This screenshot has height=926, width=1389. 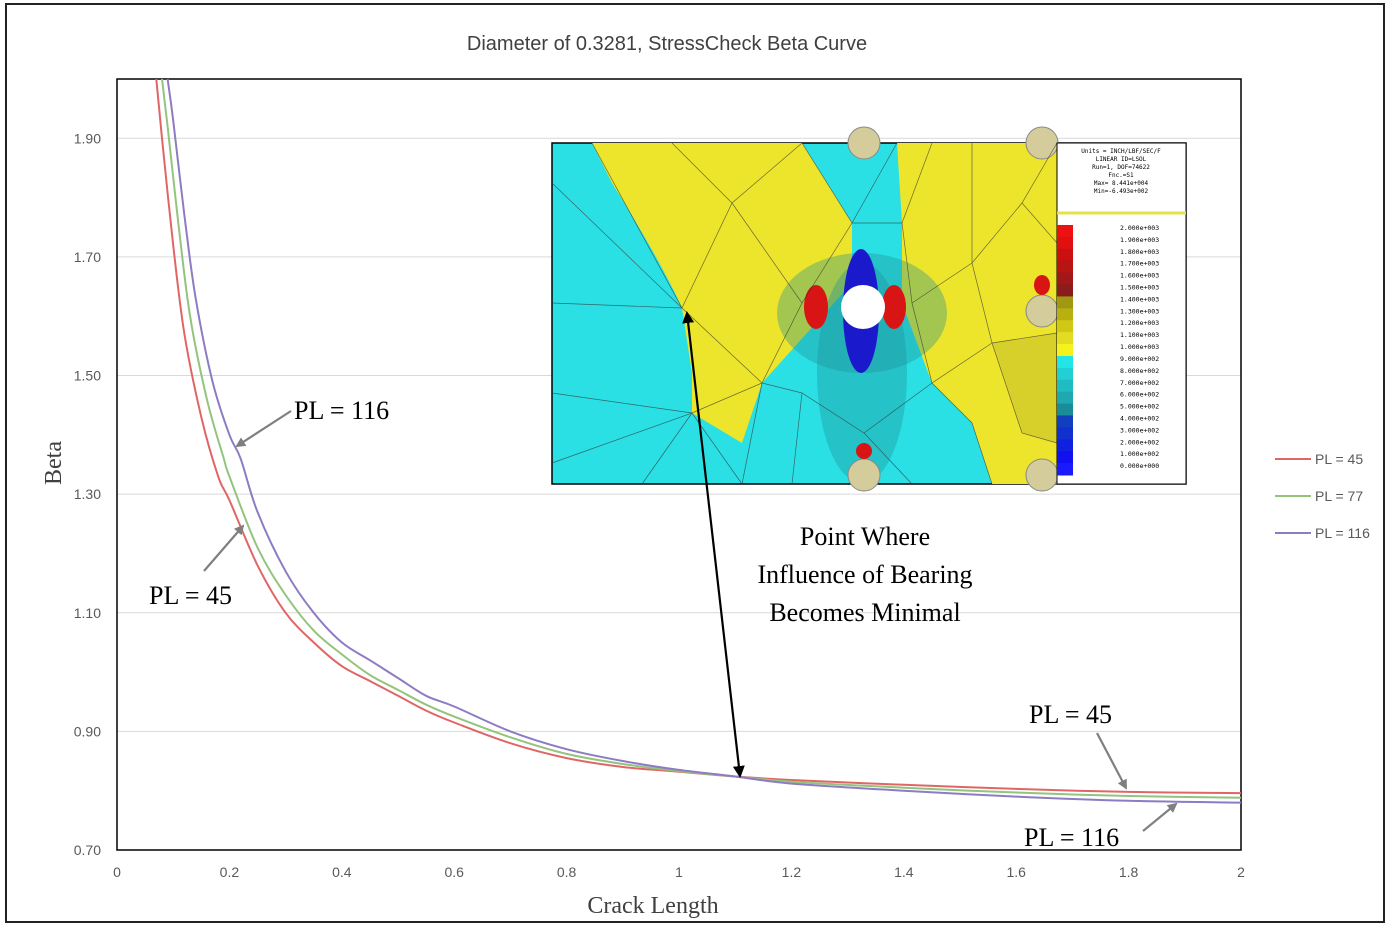 What do you see at coordinates (1139, 347) in the screenshot?
I see `fea-scale-value: 1.000e+003` at bounding box center [1139, 347].